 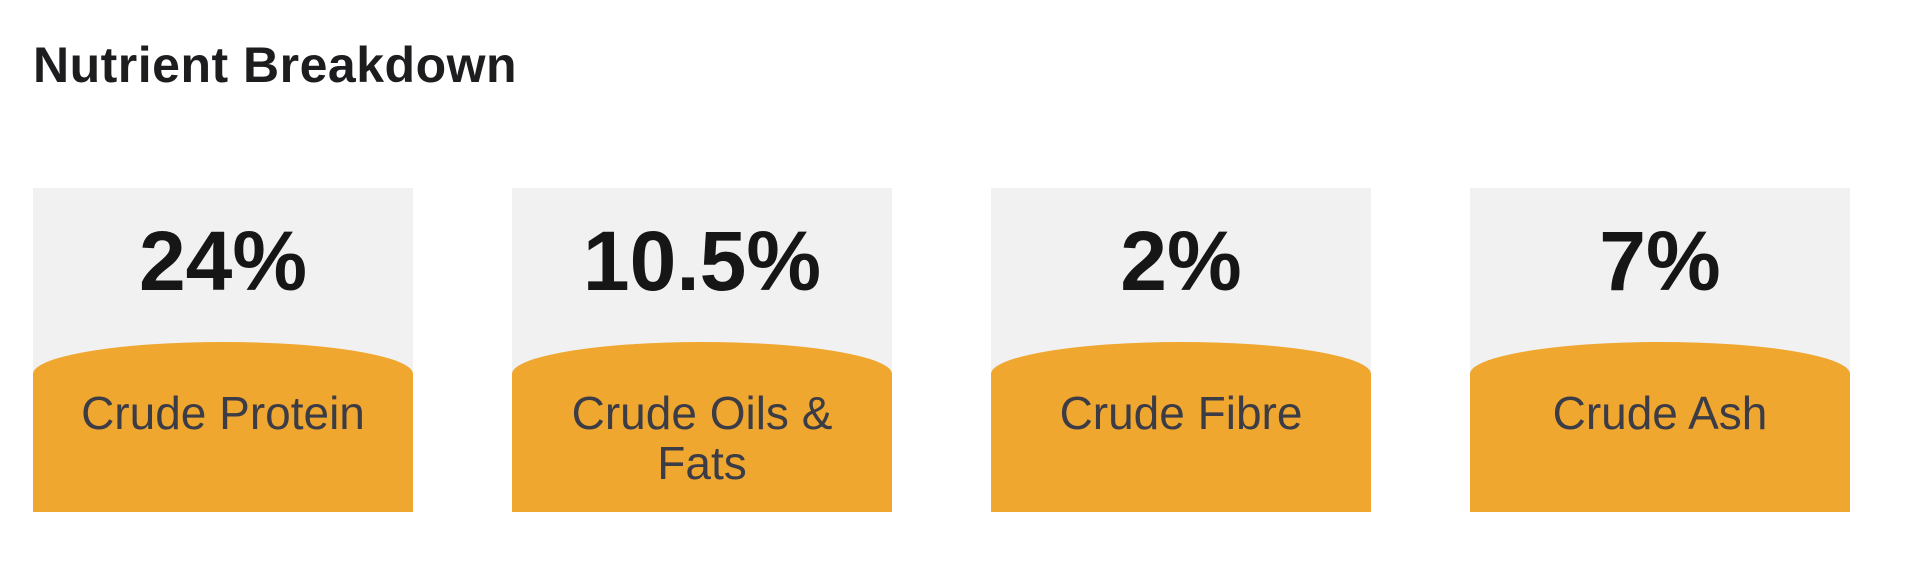 What do you see at coordinates (1660, 261) in the screenshot?
I see `nutrient-value: 7%` at bounding box center [1660, 261].